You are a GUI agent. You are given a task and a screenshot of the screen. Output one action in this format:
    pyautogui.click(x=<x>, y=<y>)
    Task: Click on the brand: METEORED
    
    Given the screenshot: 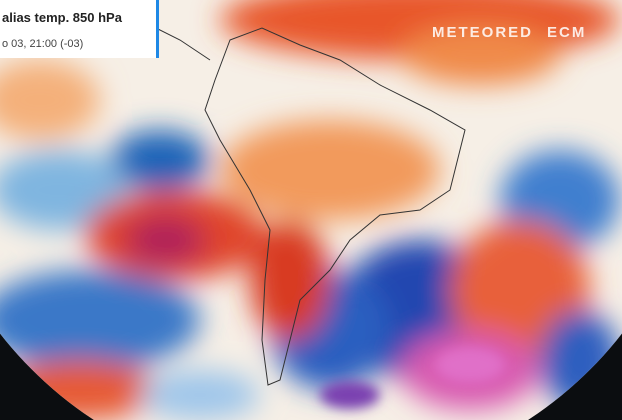 What is the action you would take?
    pyautogui.click(x=483, y=32)
    